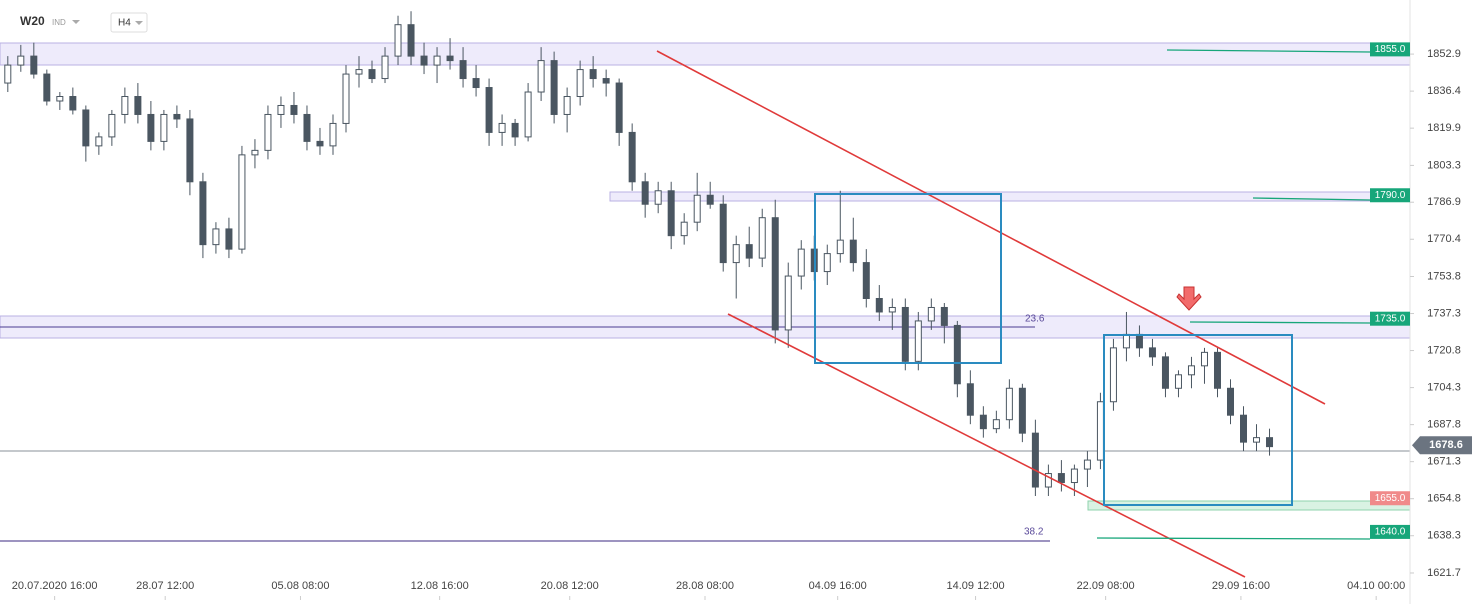 The height and width of the screenshot is (604, 1482). Describe the element at coordinates (1444, 91) in the screenshot. I see `y-tick-label: 1836.4` at that location.